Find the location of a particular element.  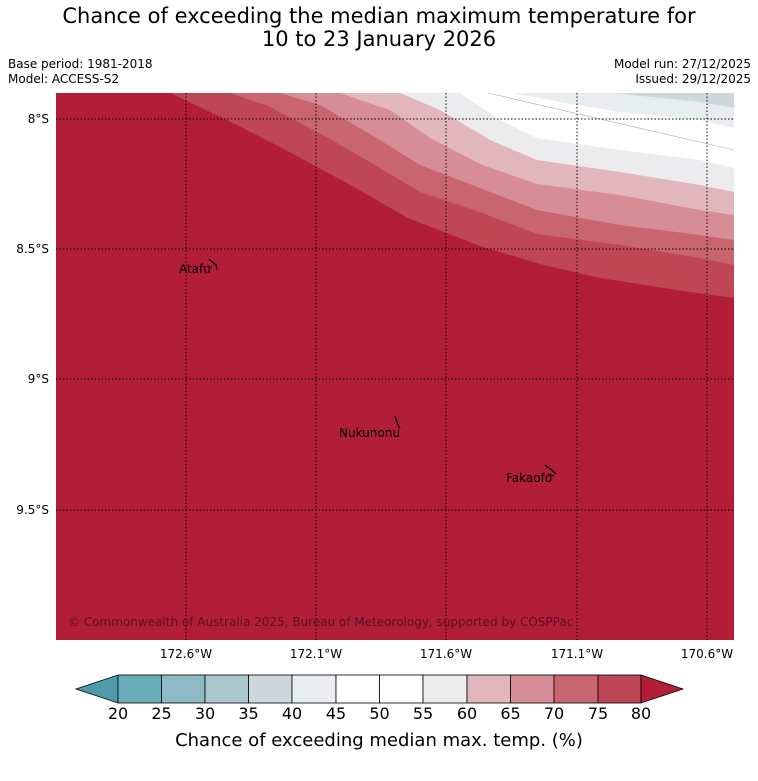

colorbar-under-arrow is located at coordinates (96, 689).